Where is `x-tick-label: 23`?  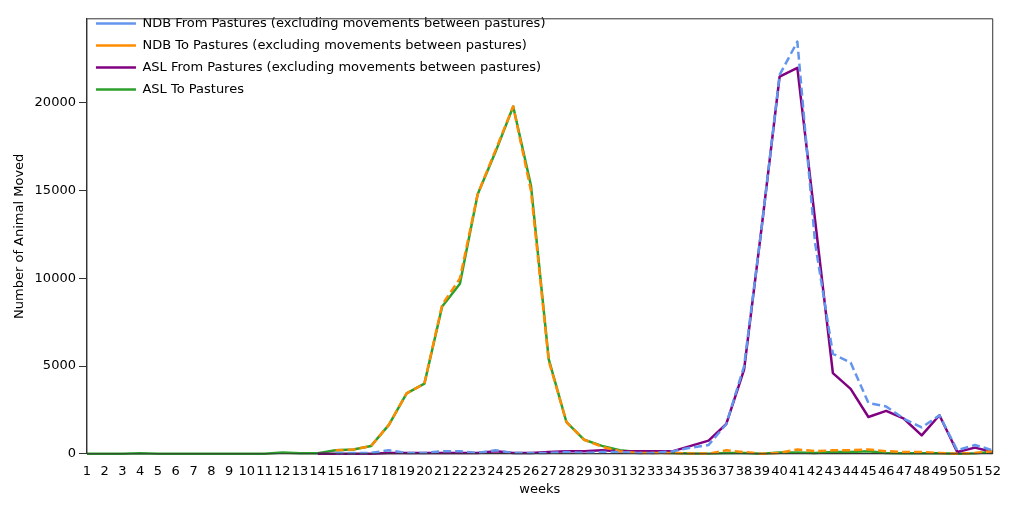 x-tick-label: 23 is located at coordinates (477, 470).